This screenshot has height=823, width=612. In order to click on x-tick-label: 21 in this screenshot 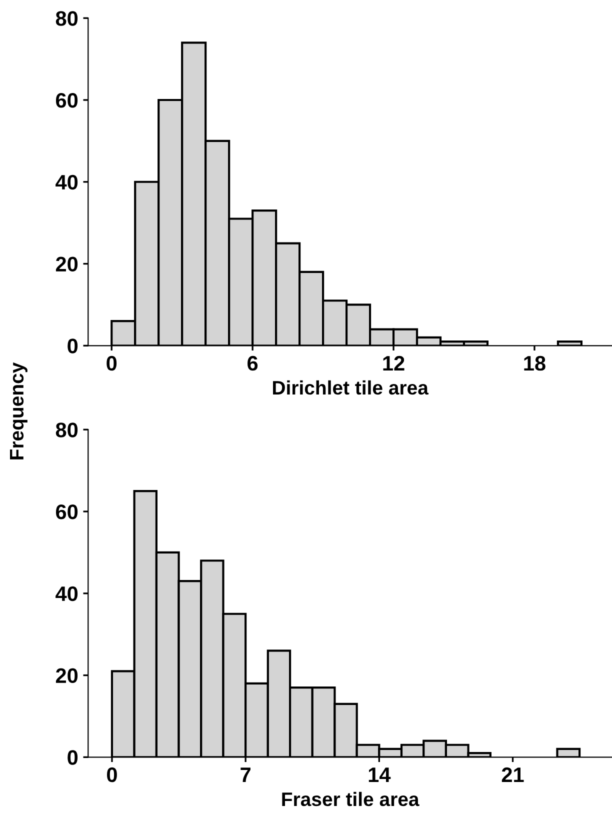, I will do `click(513, 774)`.